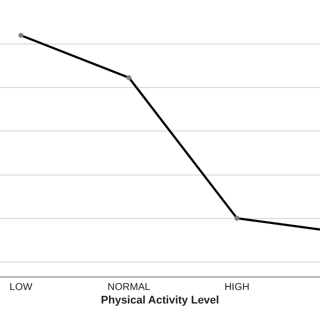 The width and height of the screenshot is (320, 320). I want to click on x-axis-title: Physical Activity Level, so click(160, 300).